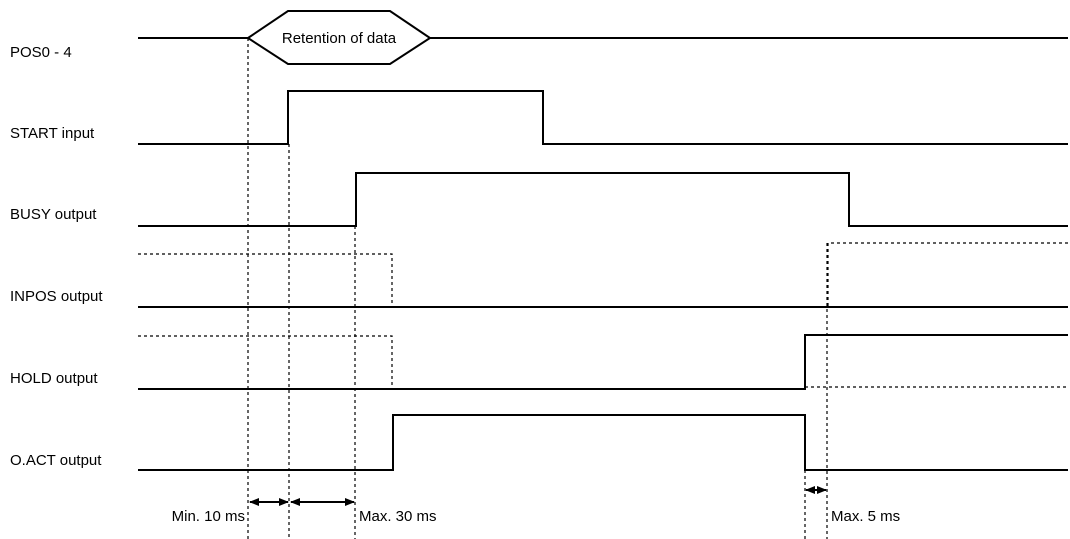  I want to click on timing-label-min-10: Min. 10 ms, so click(208, 516).